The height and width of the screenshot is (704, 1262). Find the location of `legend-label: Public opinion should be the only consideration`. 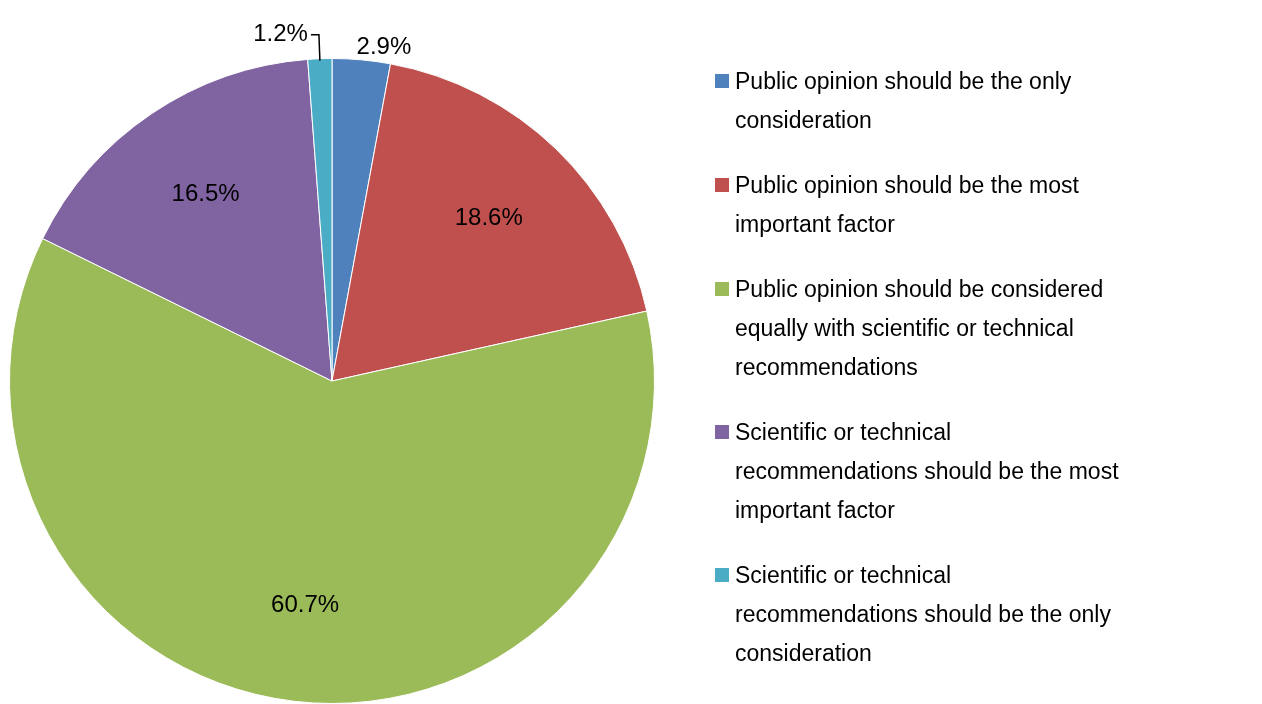

legend-label: Public opinion should be the only consideration is located at coordinates (904, 101).